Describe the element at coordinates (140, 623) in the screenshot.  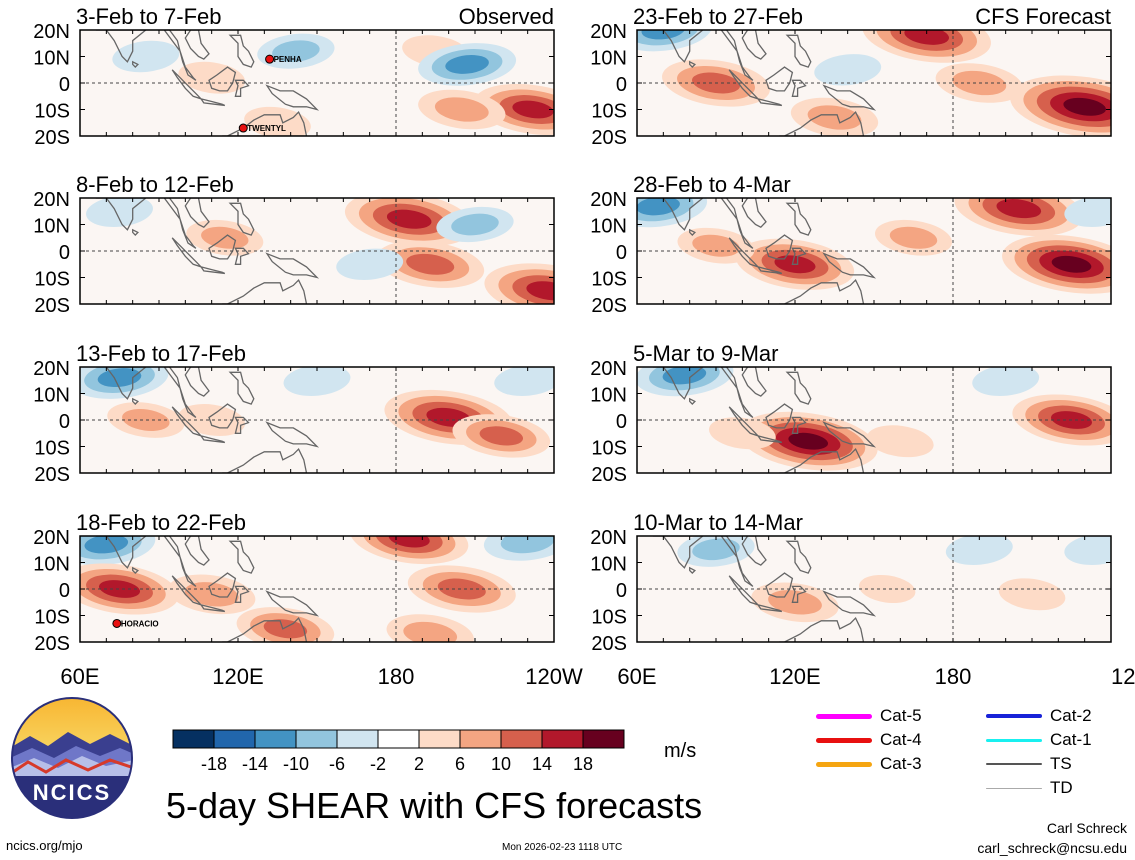
I see `storm-label: HORACIO` at that location.